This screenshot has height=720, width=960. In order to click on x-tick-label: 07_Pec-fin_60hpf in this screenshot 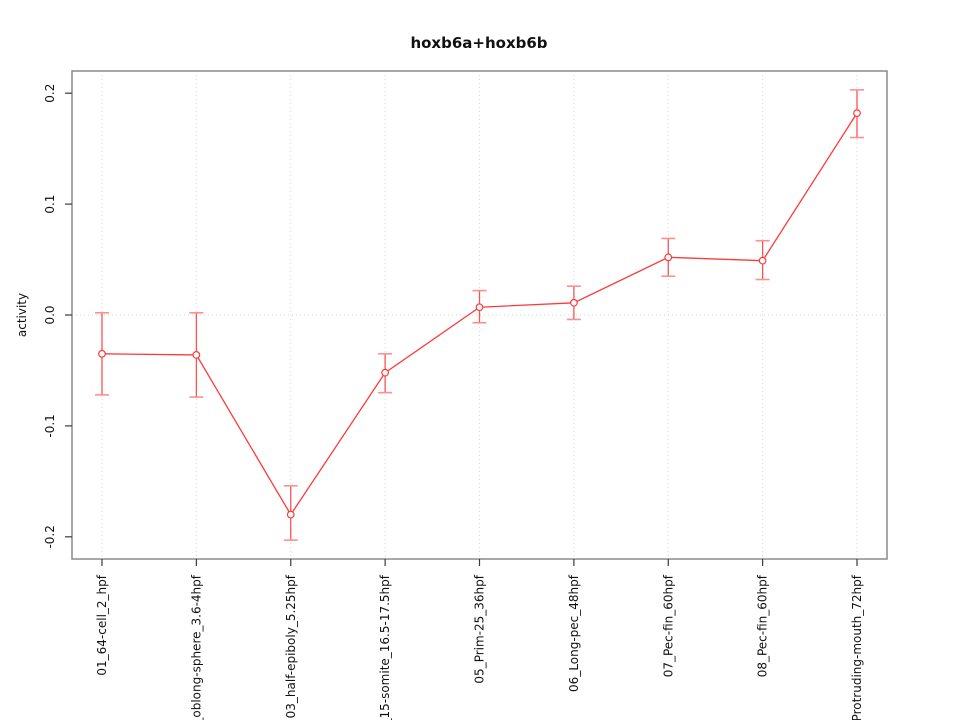, I will do `click(668, 625)`.